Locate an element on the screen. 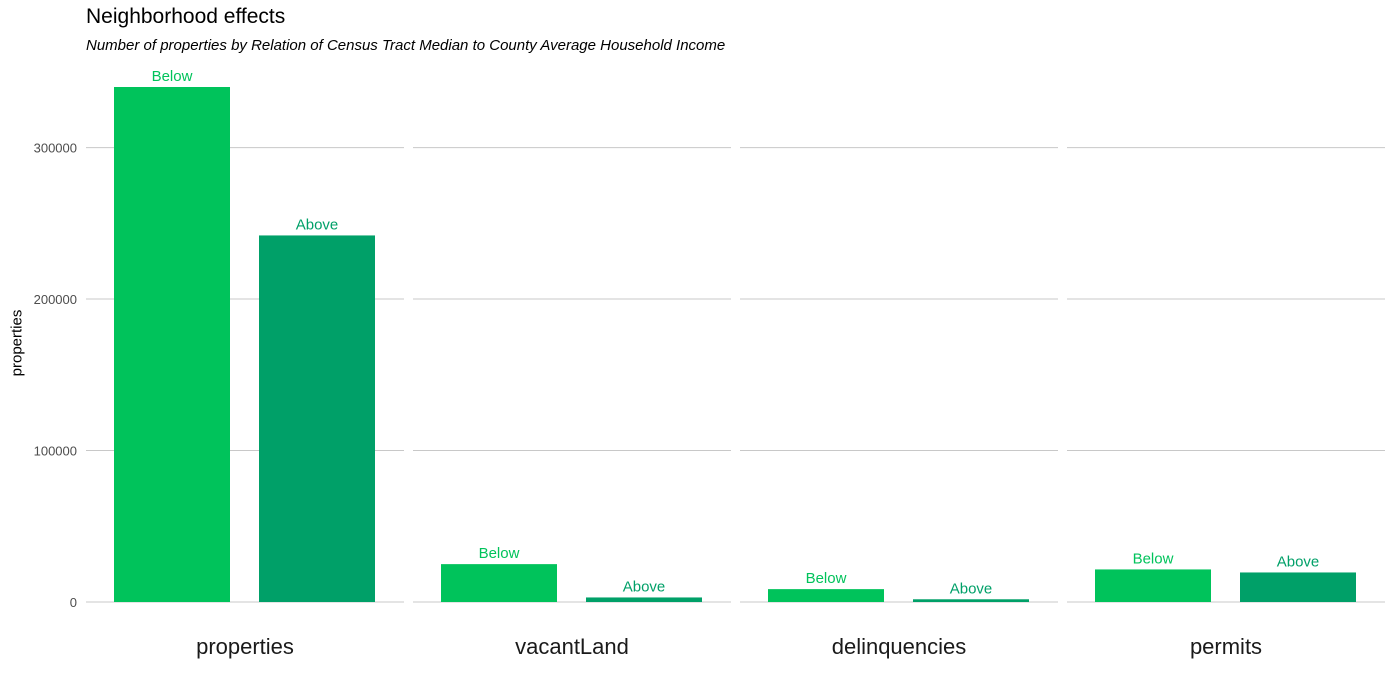  facet-label: vacantLand is located at coordinates (572, 646).